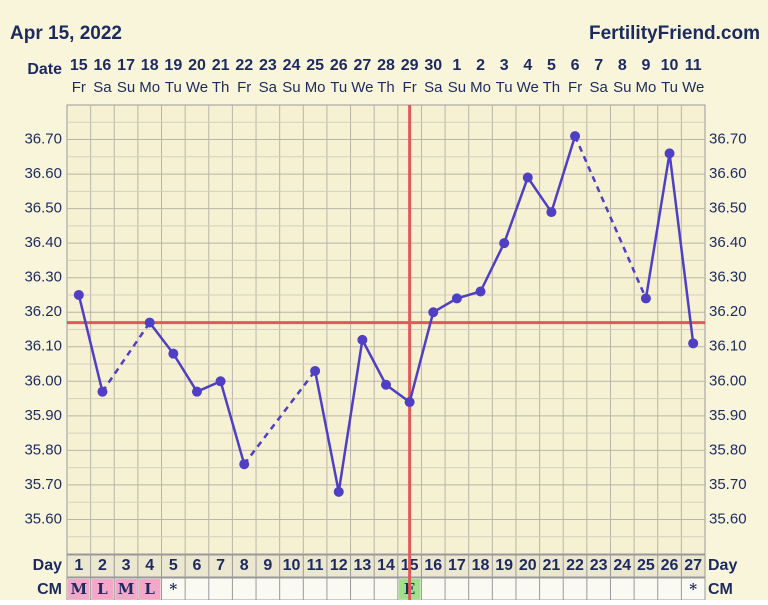  I want to click on y-tick-label-right: 35.60, so click(728, 518).